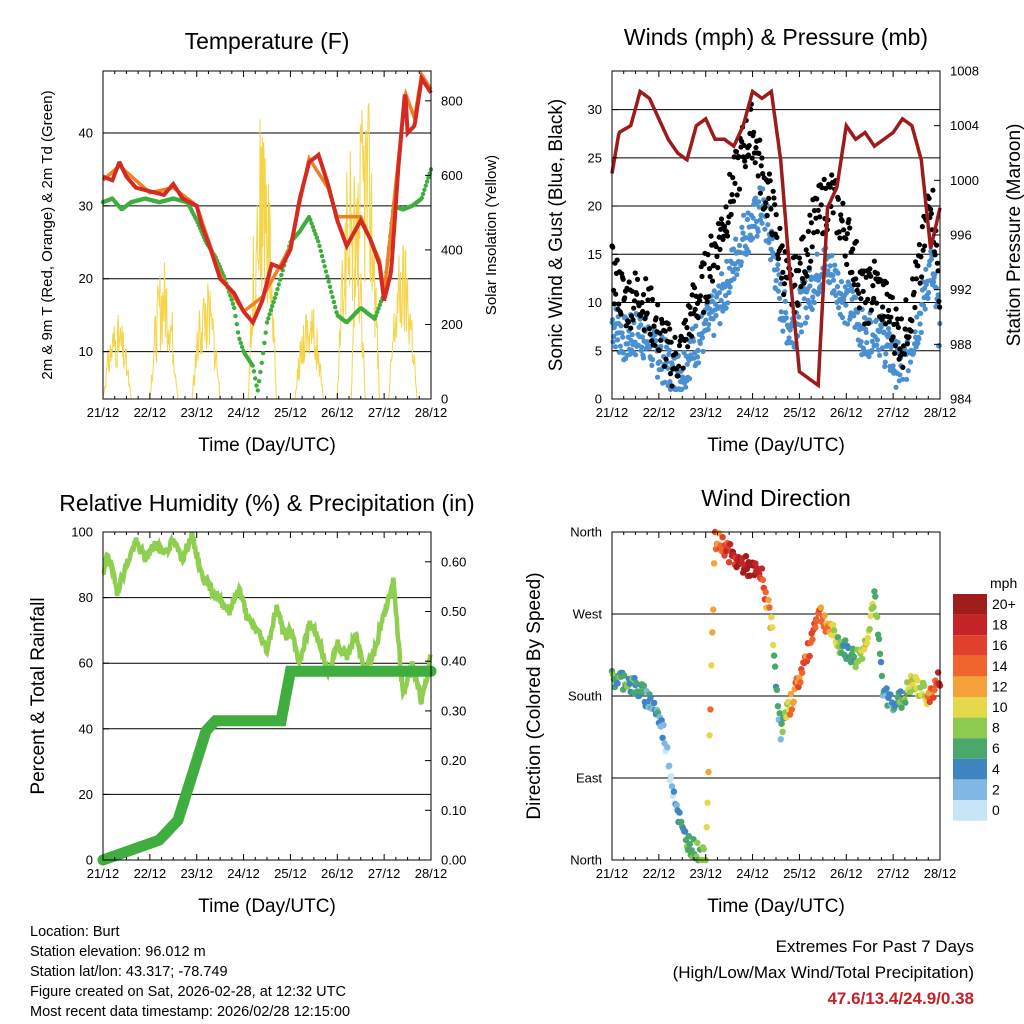 The height and width of the screenshot is (1024, 1024). I want to click on colorbar-swatch, so click(970, 604).